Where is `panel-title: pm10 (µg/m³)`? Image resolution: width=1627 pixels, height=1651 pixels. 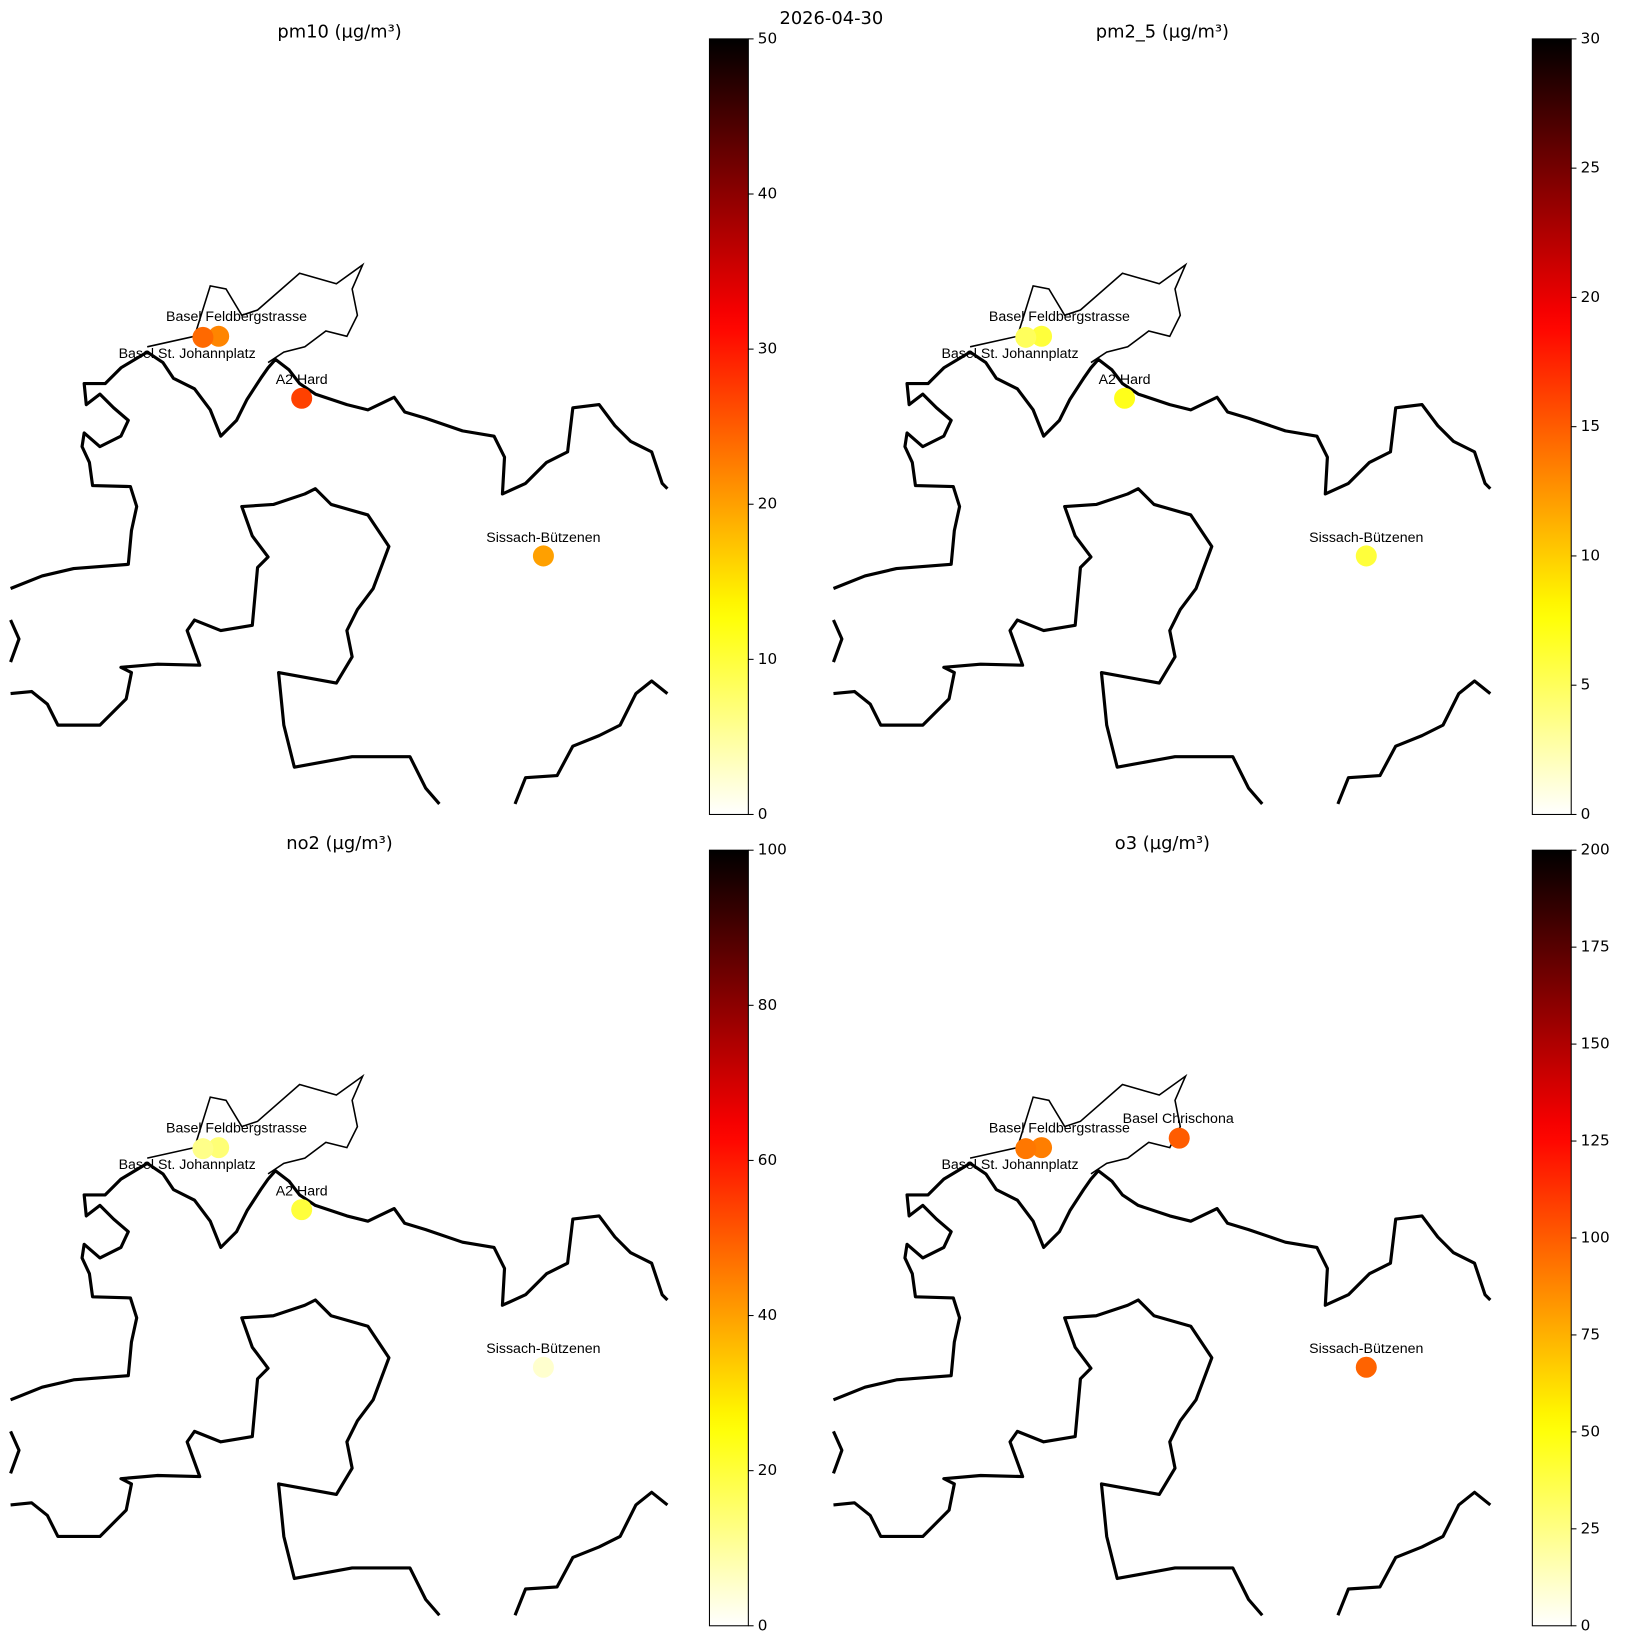 panel-title: pm10 (µg/m³) is located at coordinates (339, 32).